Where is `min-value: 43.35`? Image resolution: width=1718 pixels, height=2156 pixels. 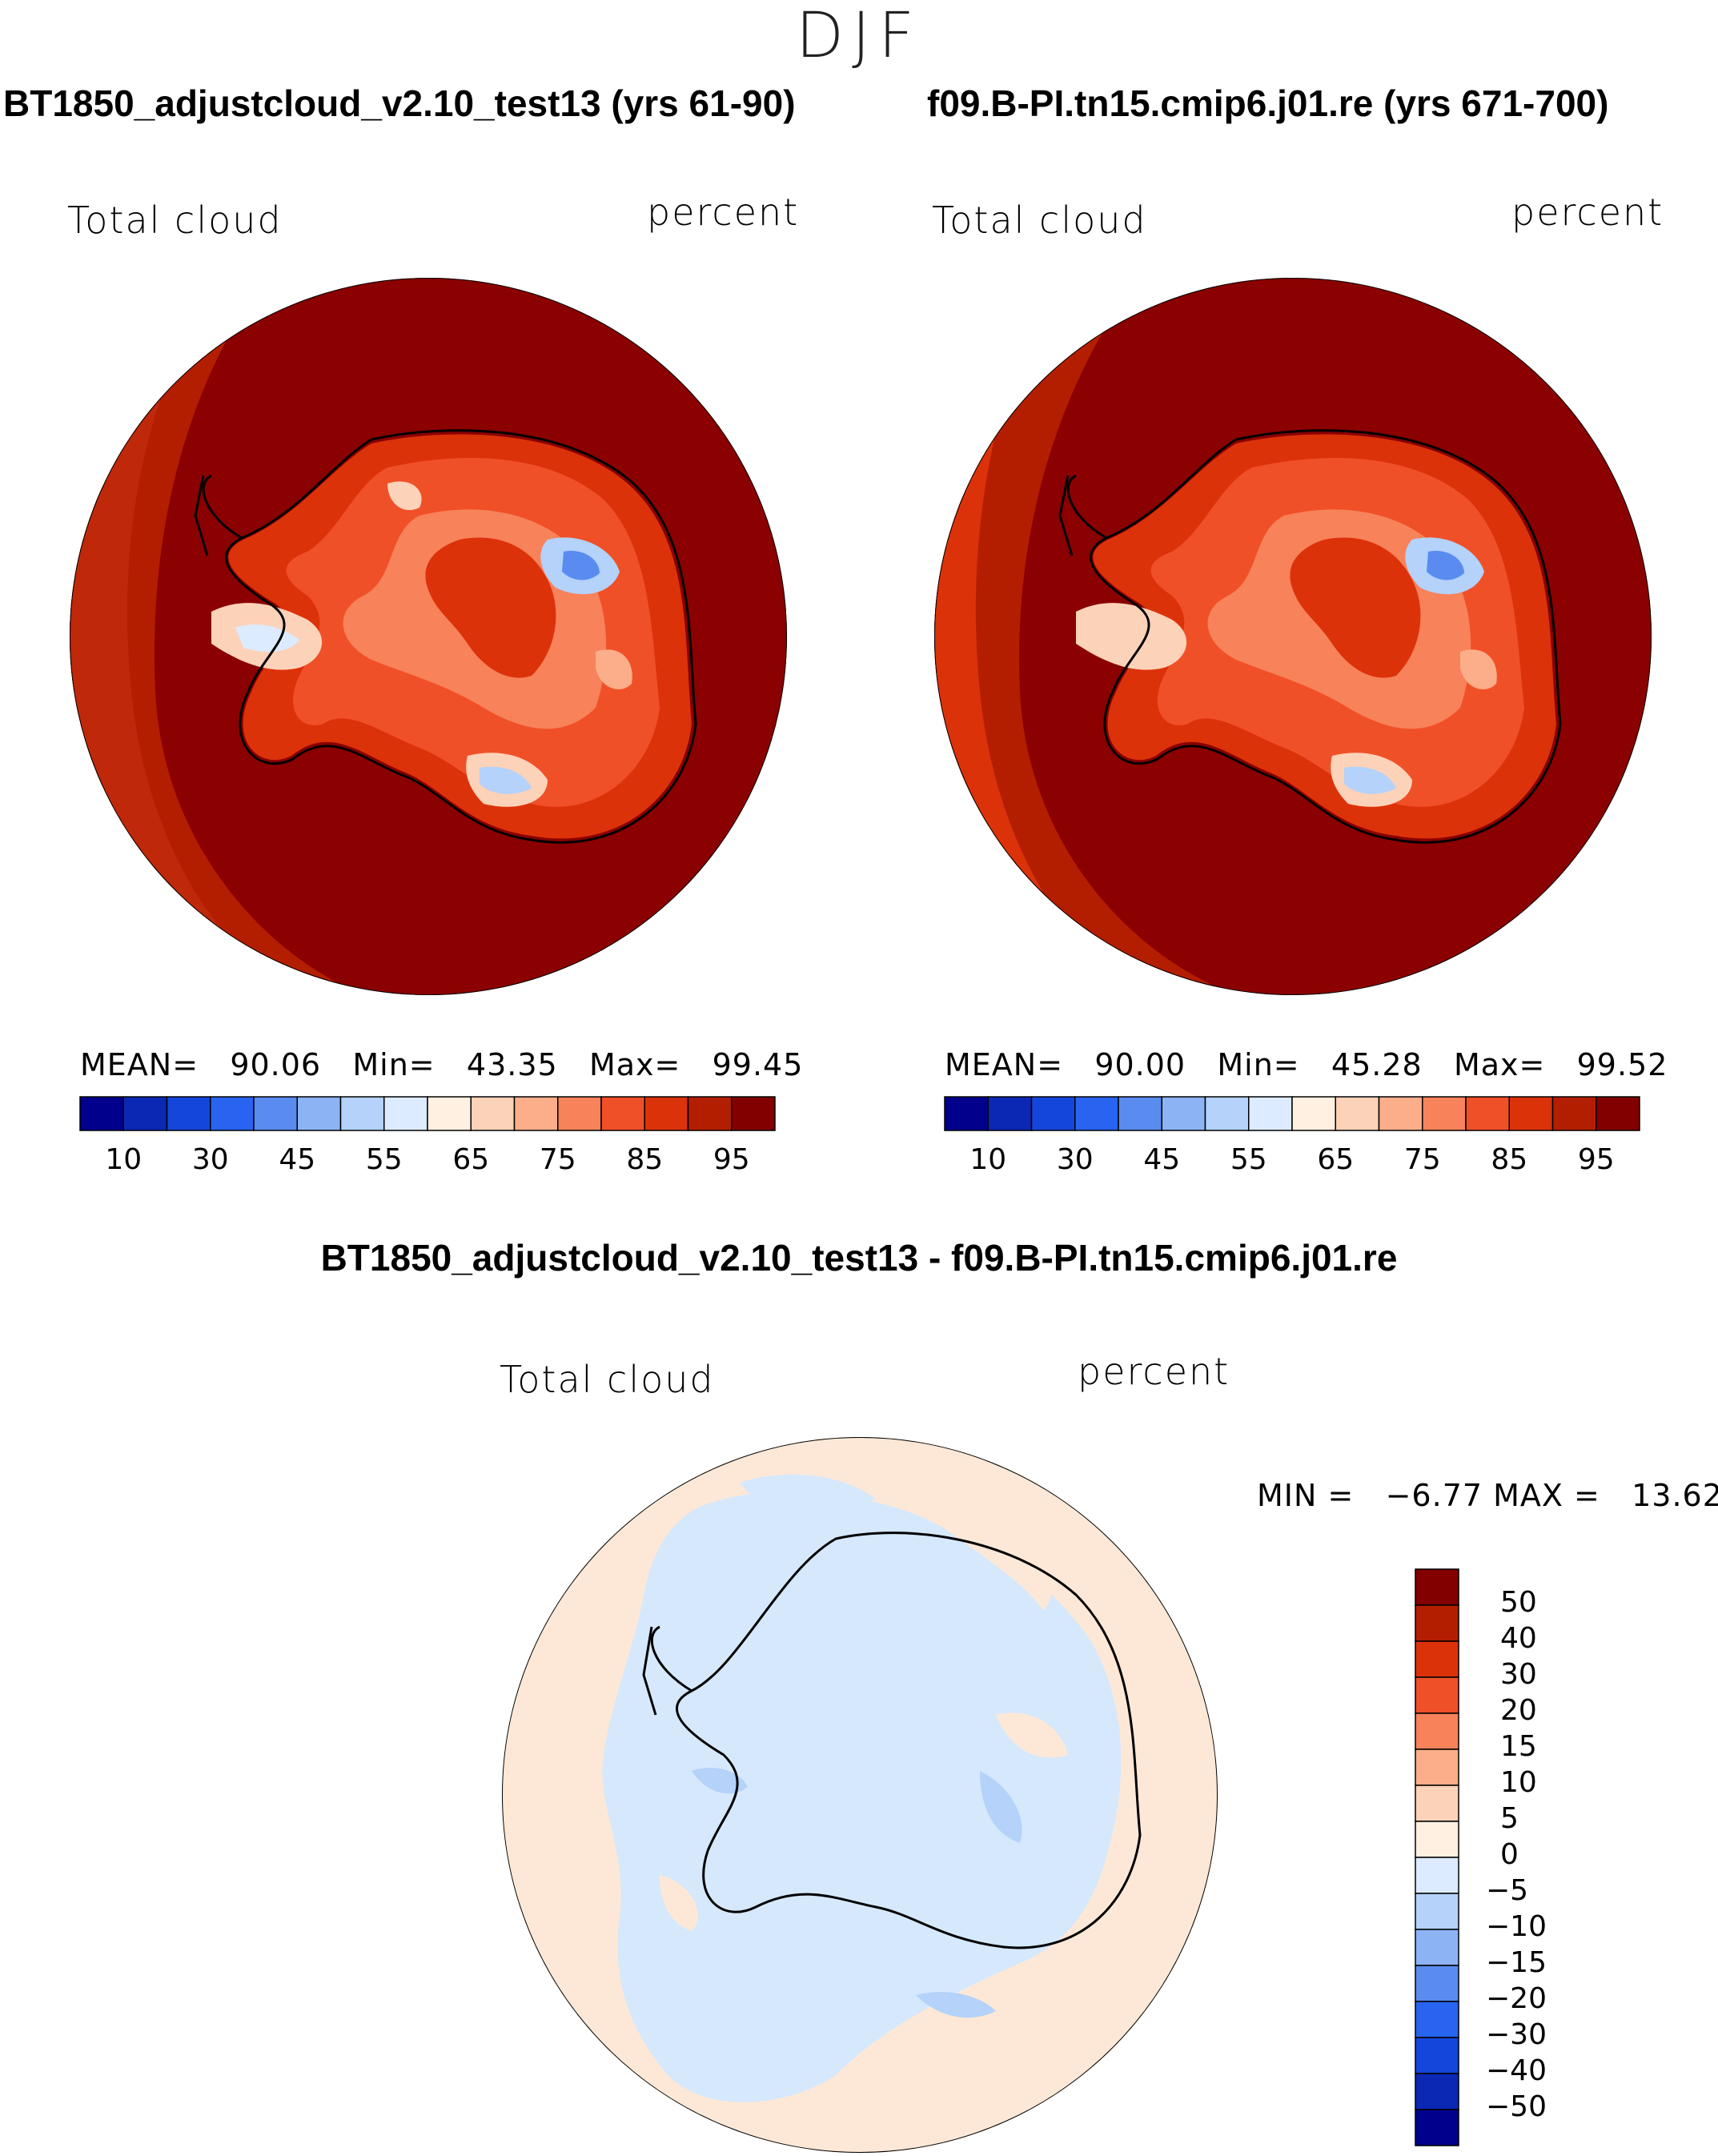 min-value: 43.35 is located at coordinates (512, 1064).